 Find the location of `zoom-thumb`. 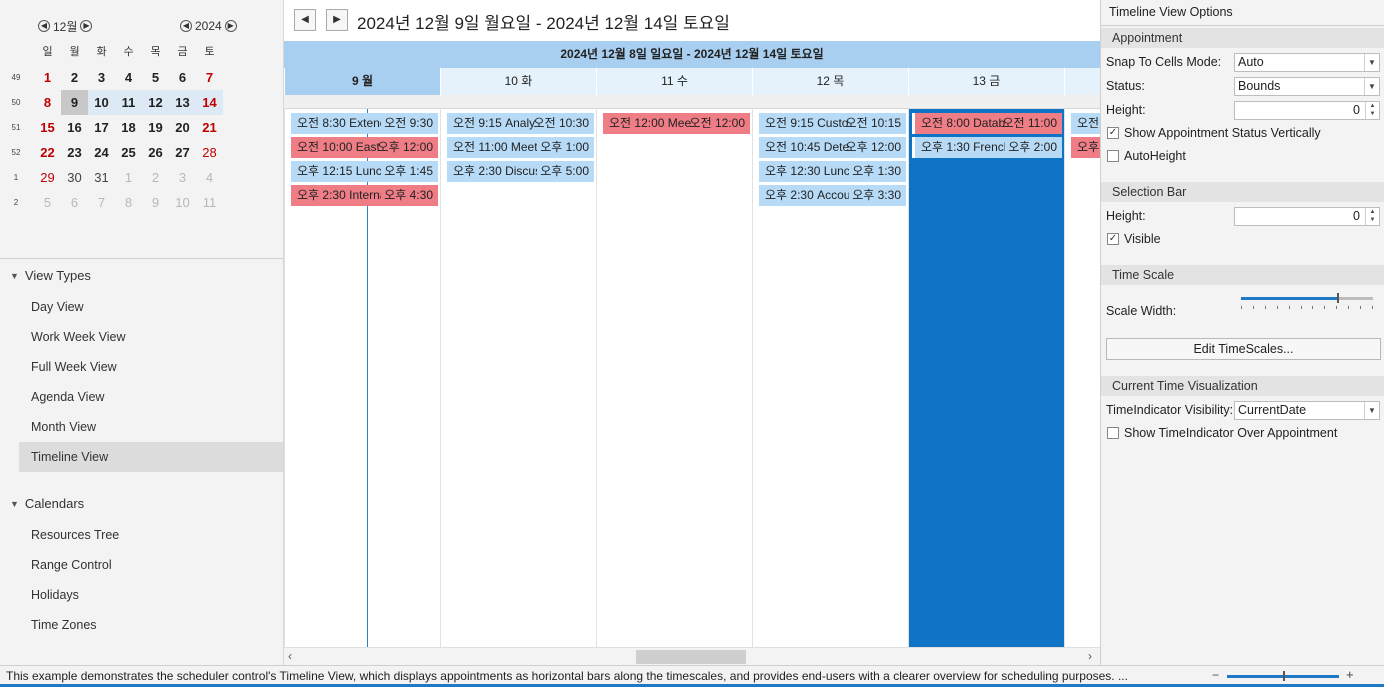

zoom-thumb is located at coordinates (1284, 676).